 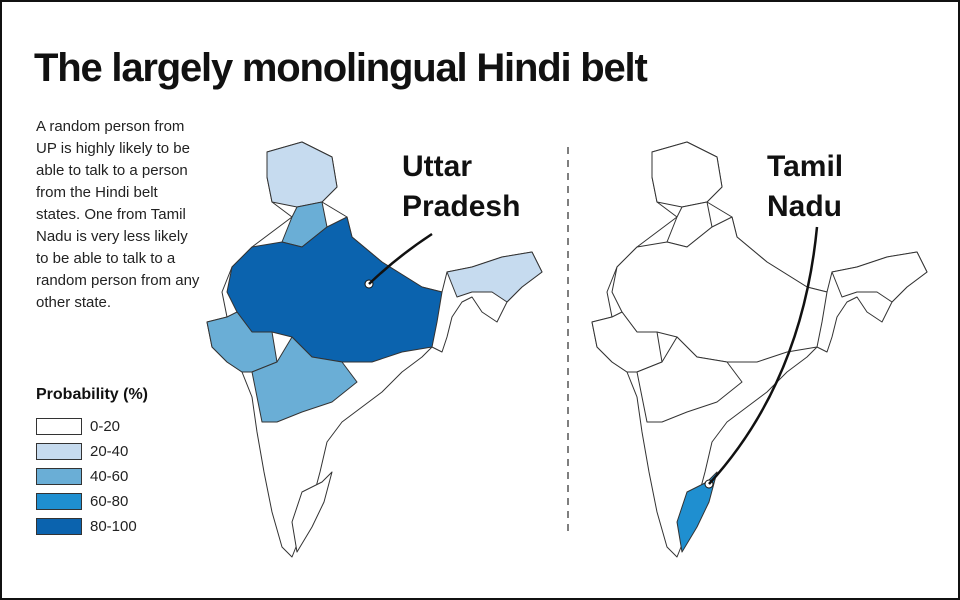 I want to click on legend-item: 0-20, so click(x=86, y=426).